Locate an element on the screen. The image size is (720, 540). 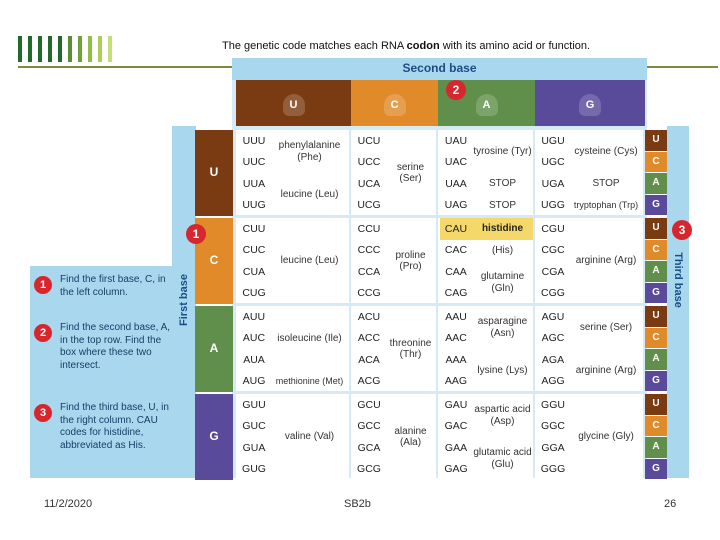
first-base-label: First base is located at coordinates (184, 300).